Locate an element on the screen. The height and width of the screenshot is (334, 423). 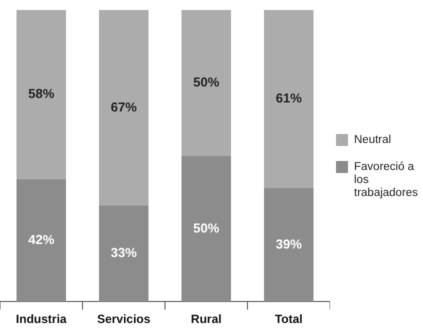
data-label: 58% is located at coordinates (41, 94).